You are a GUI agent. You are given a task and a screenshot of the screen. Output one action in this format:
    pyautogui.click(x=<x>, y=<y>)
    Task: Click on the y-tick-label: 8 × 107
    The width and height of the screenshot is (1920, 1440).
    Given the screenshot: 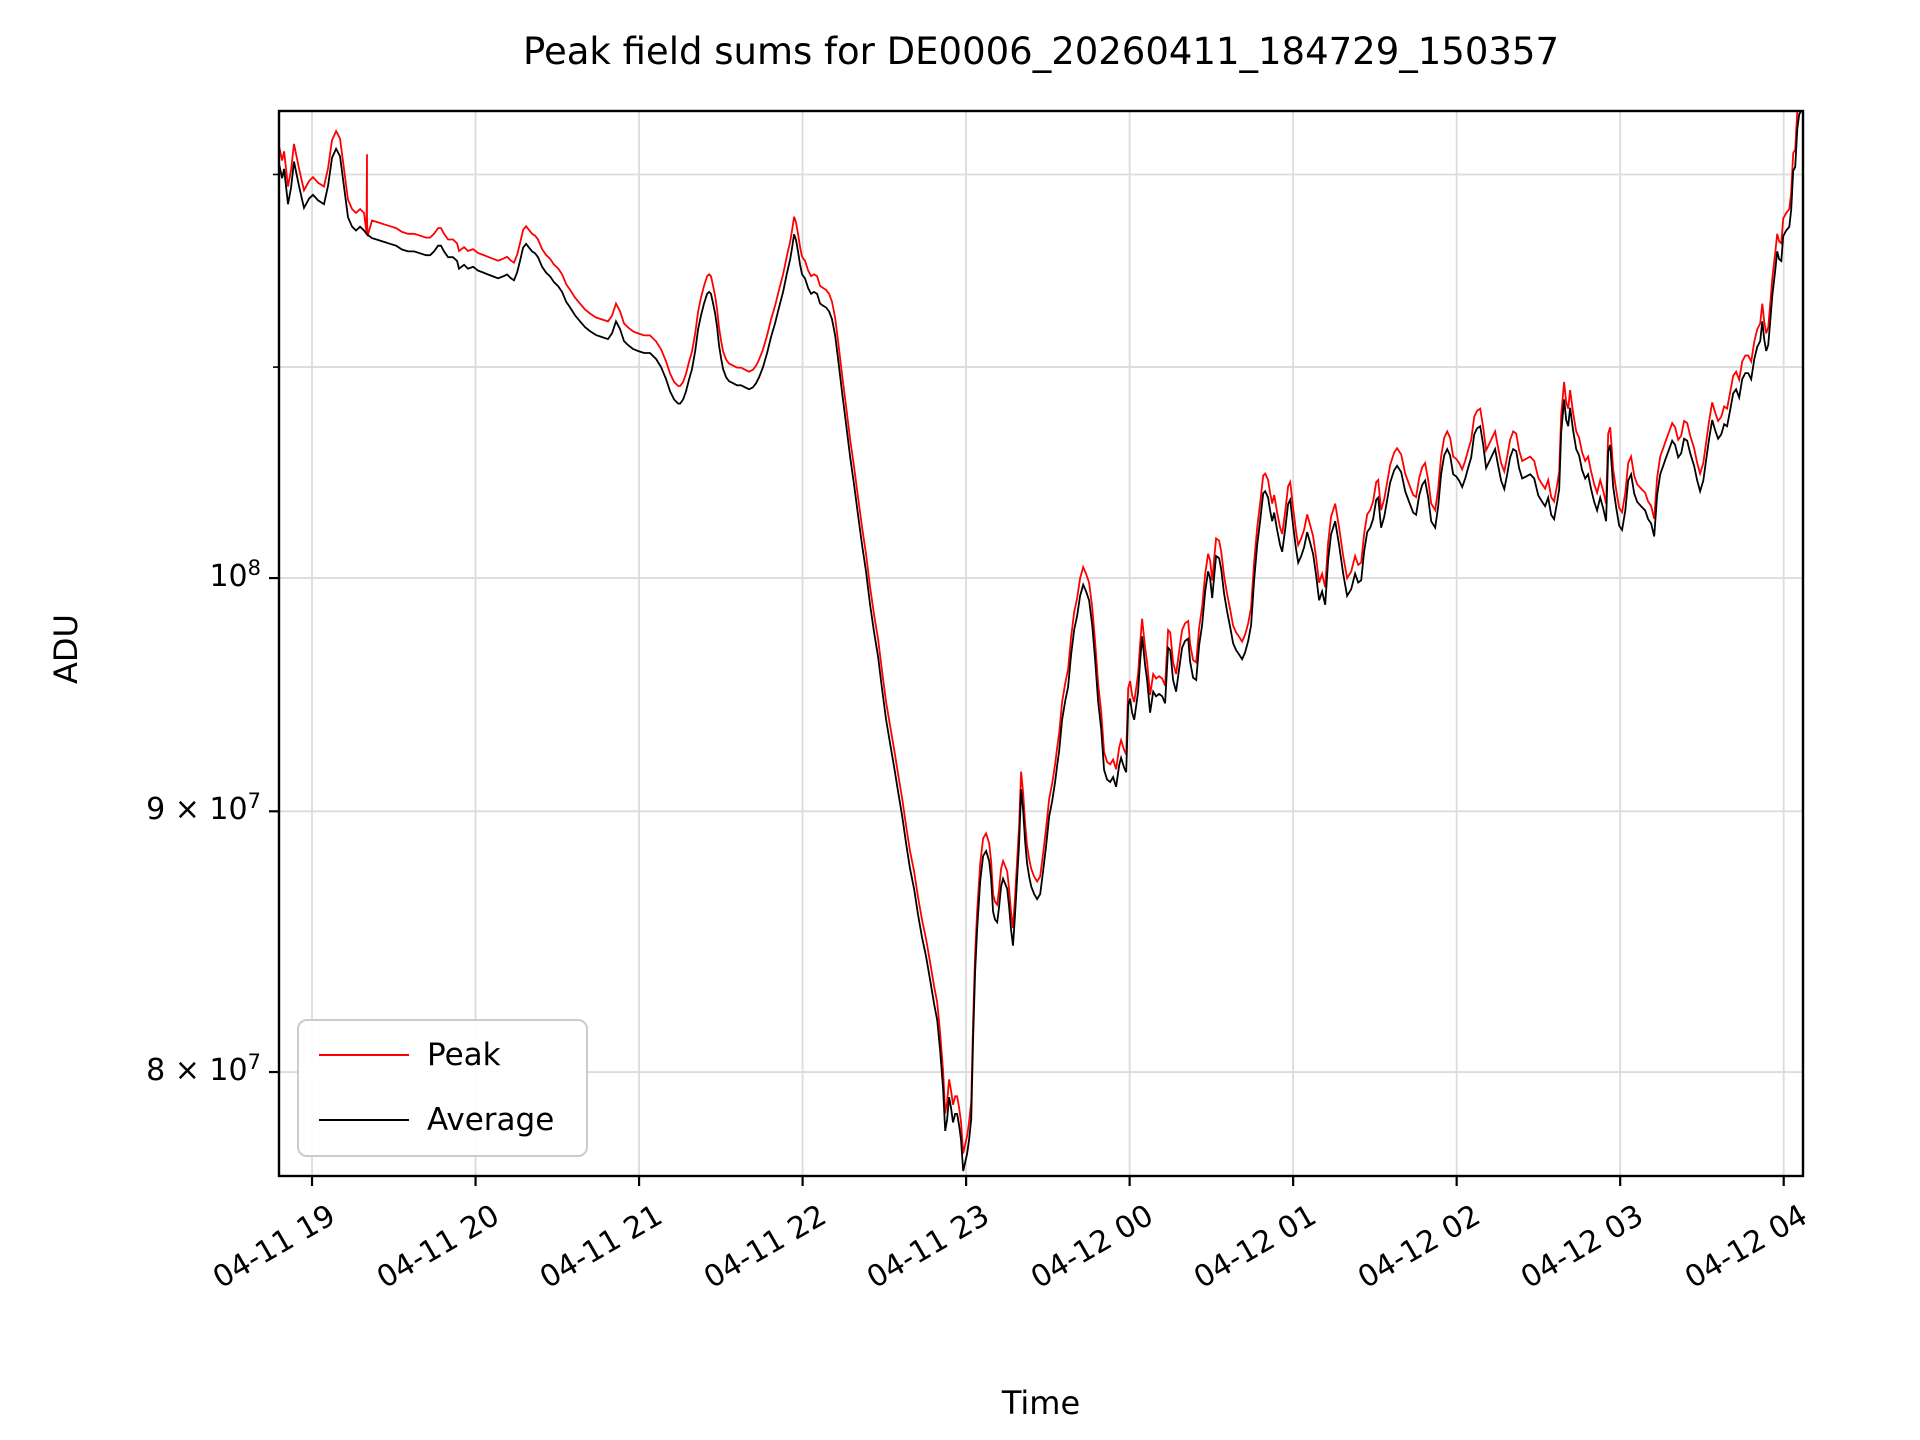 What is the action you would take?
    pyautogui.click(x=203, y=1069)
    